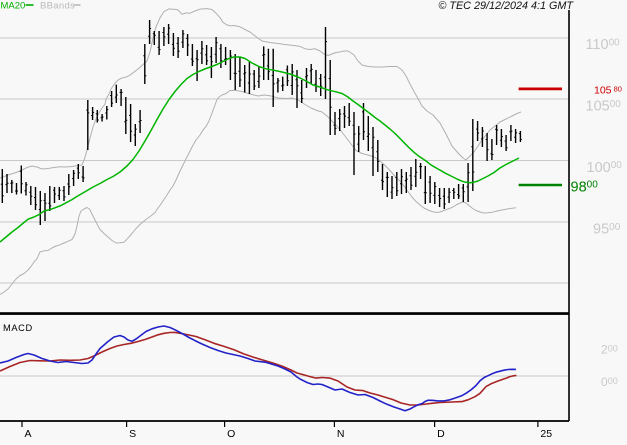  I want to click on svg-text: N, so click(341, 434).